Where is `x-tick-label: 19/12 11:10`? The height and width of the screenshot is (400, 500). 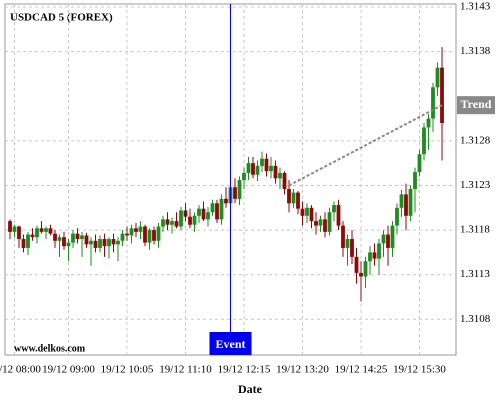
x-tick-label: 19/12 11:10 is located at coordinates (185, 370).